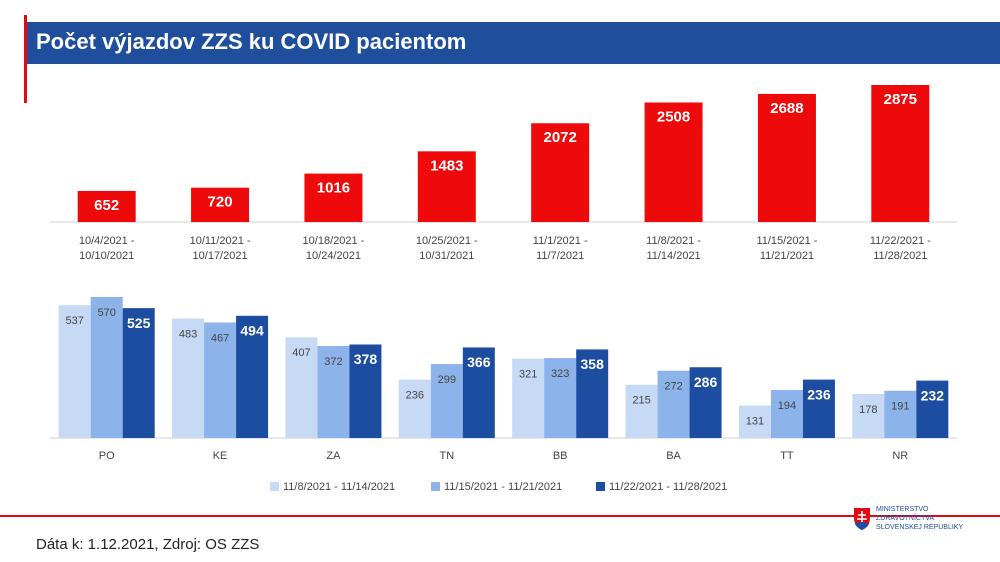 The width and height of the screenshot is (1000, 562). Describe the element at coordinates (220, 338) in the screenshot. I see `value-label: 467` at that location.